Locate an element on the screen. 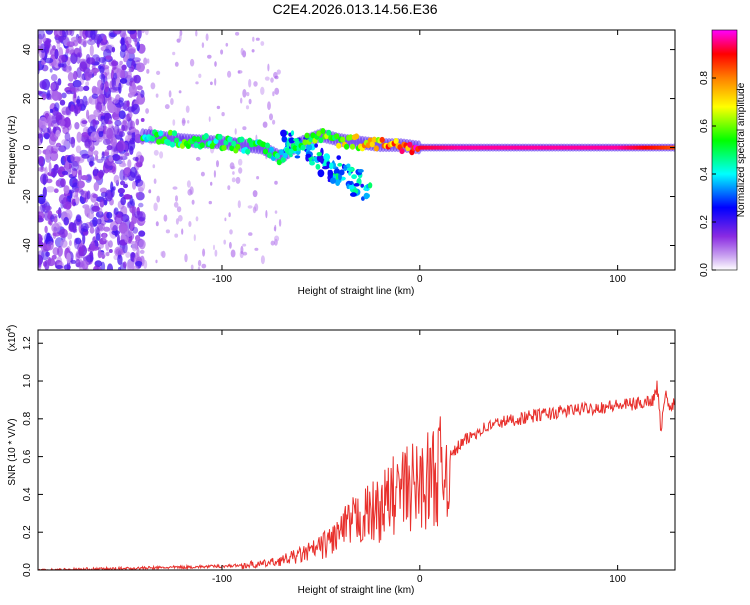  colorbar-tick-label: 0.6 is located at coordinates (704, 126).